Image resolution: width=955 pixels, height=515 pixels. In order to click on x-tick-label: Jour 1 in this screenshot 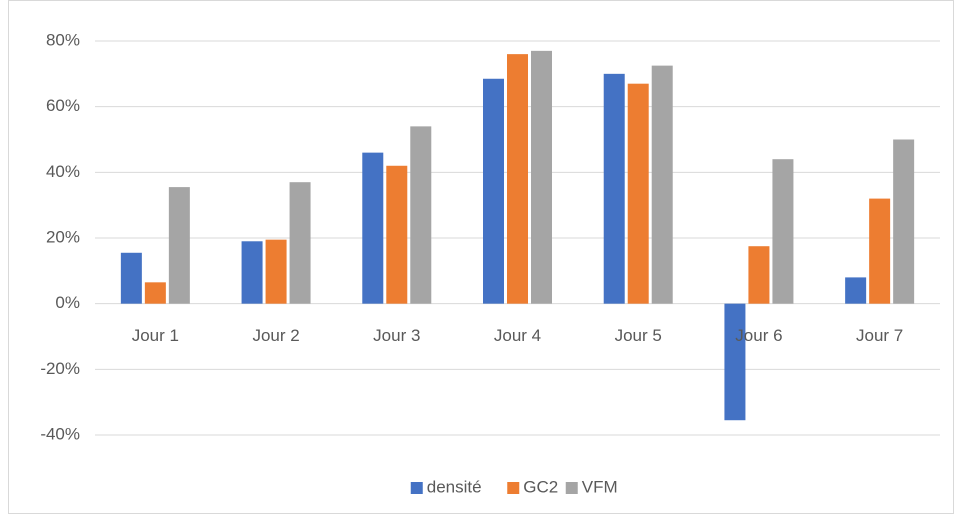, I will do `click(155, 335)`.